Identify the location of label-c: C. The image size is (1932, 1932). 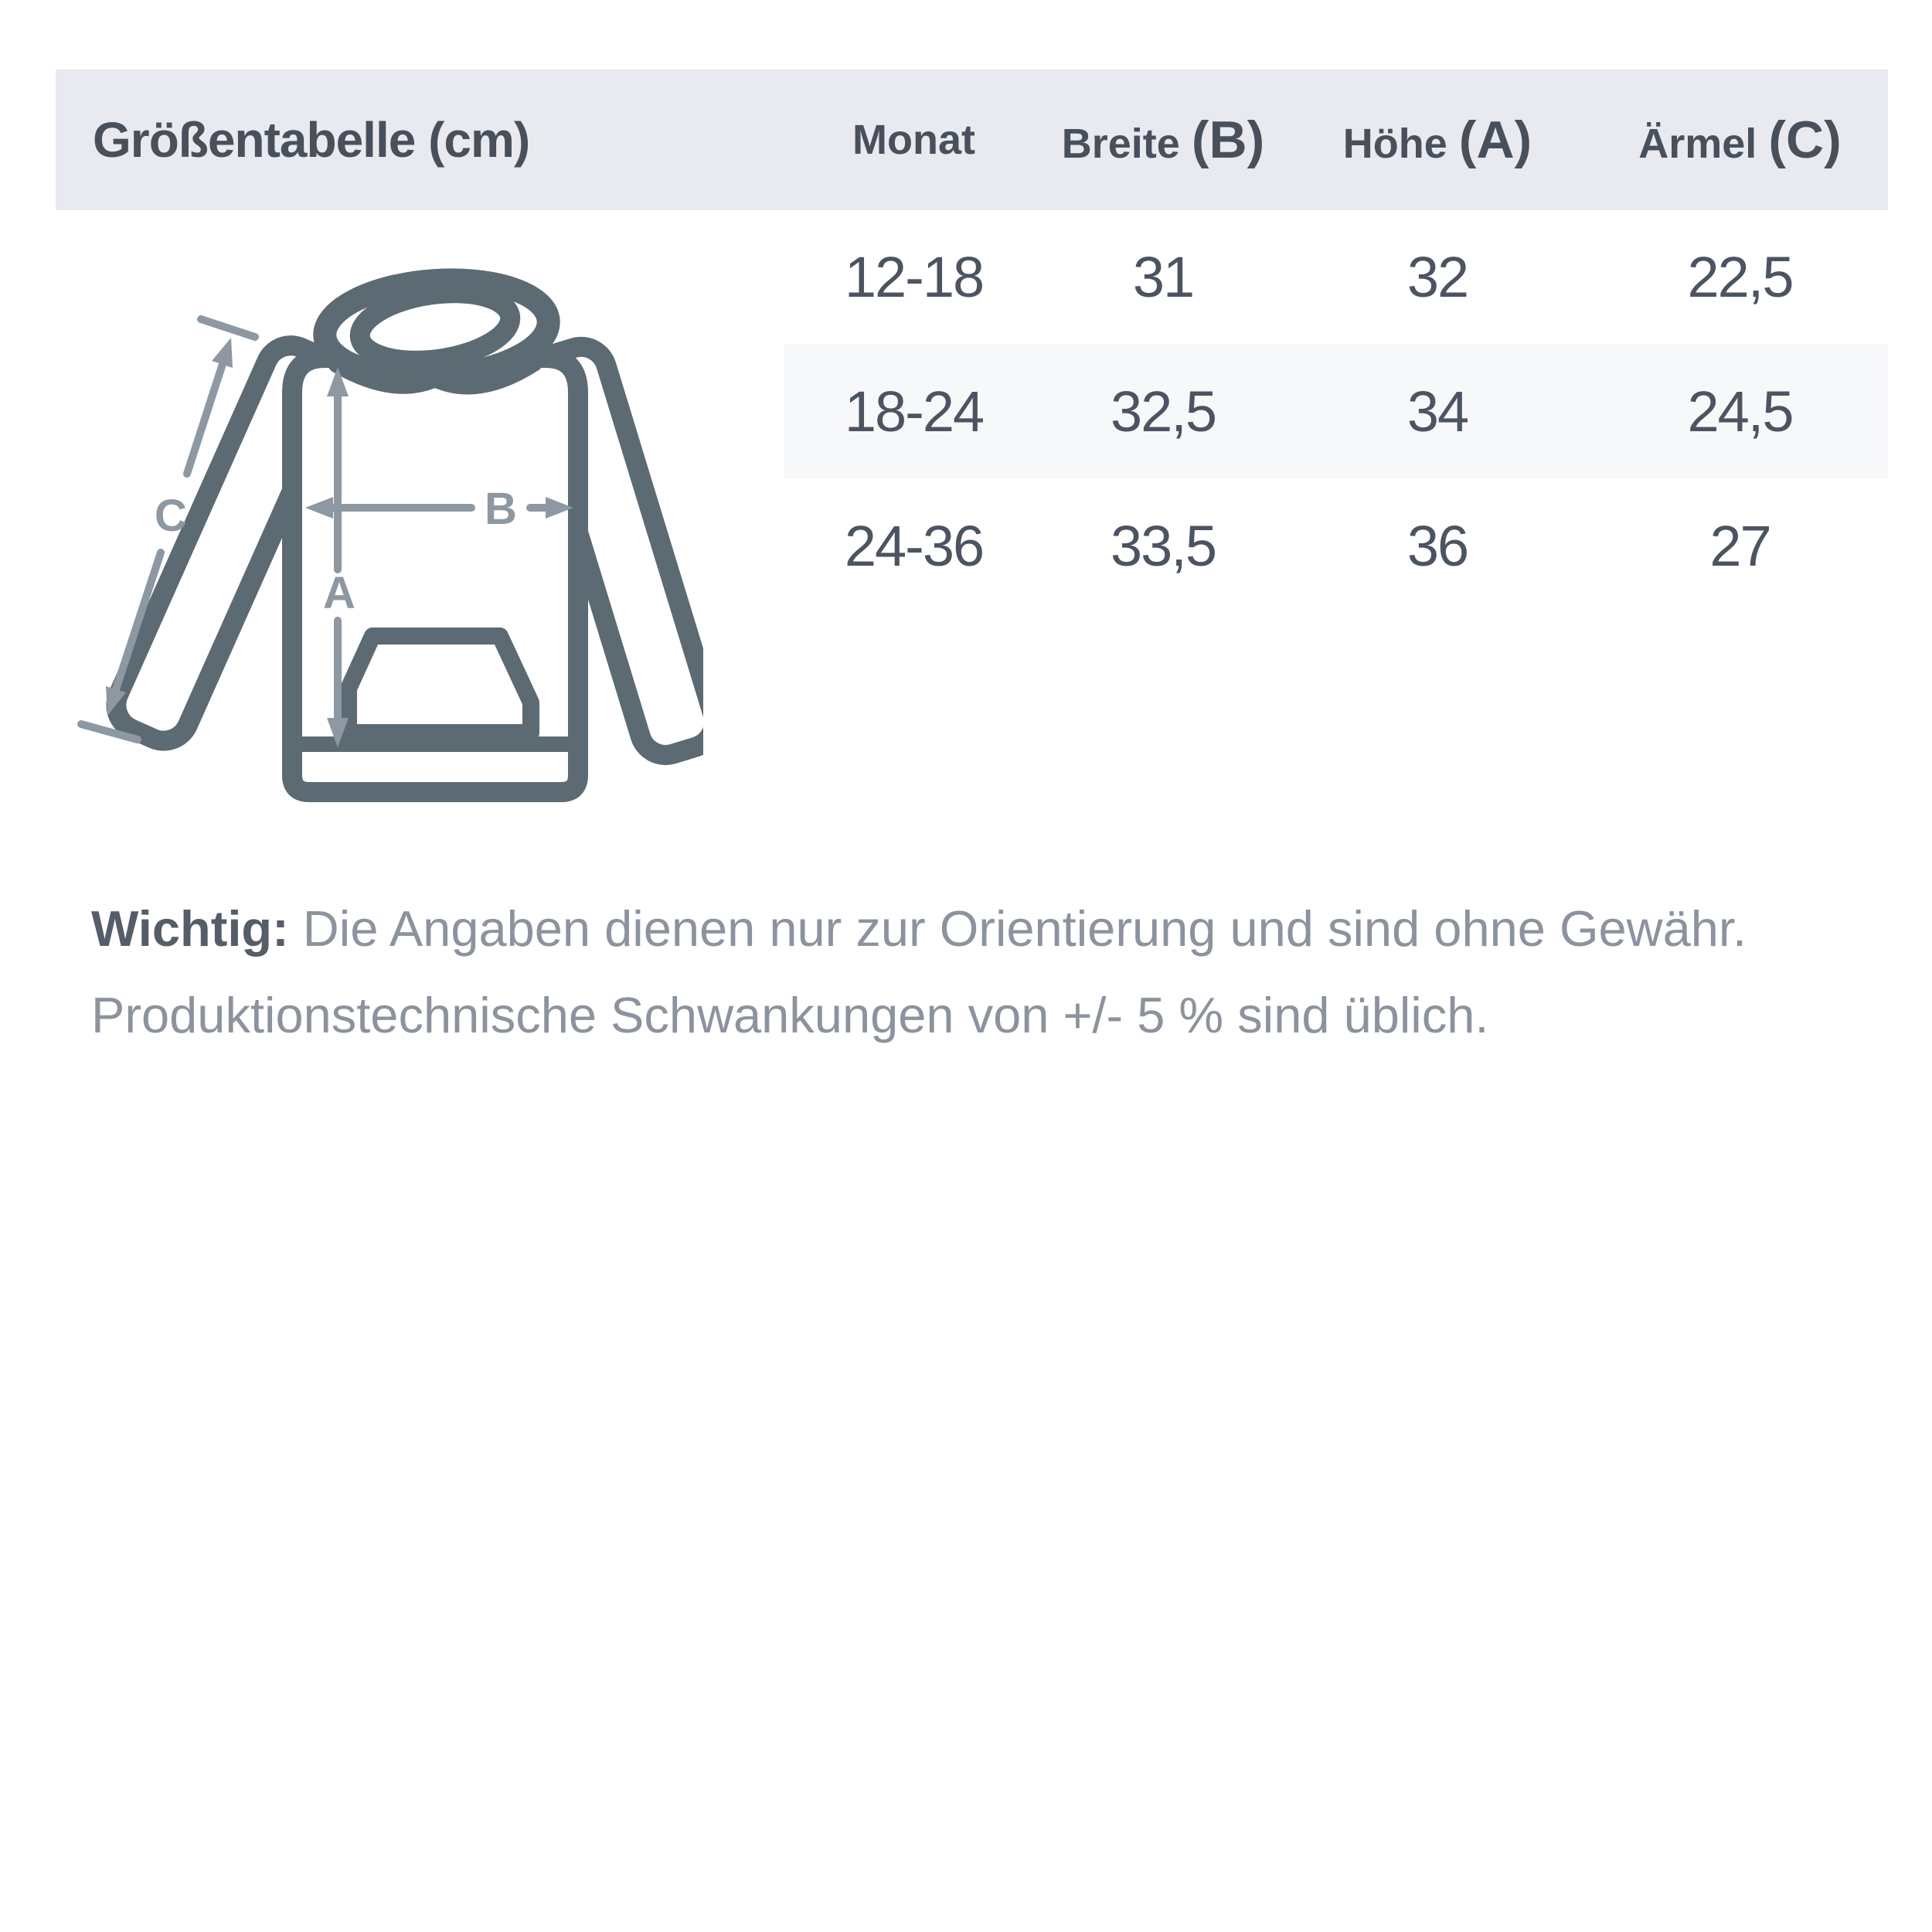
(171, 516).